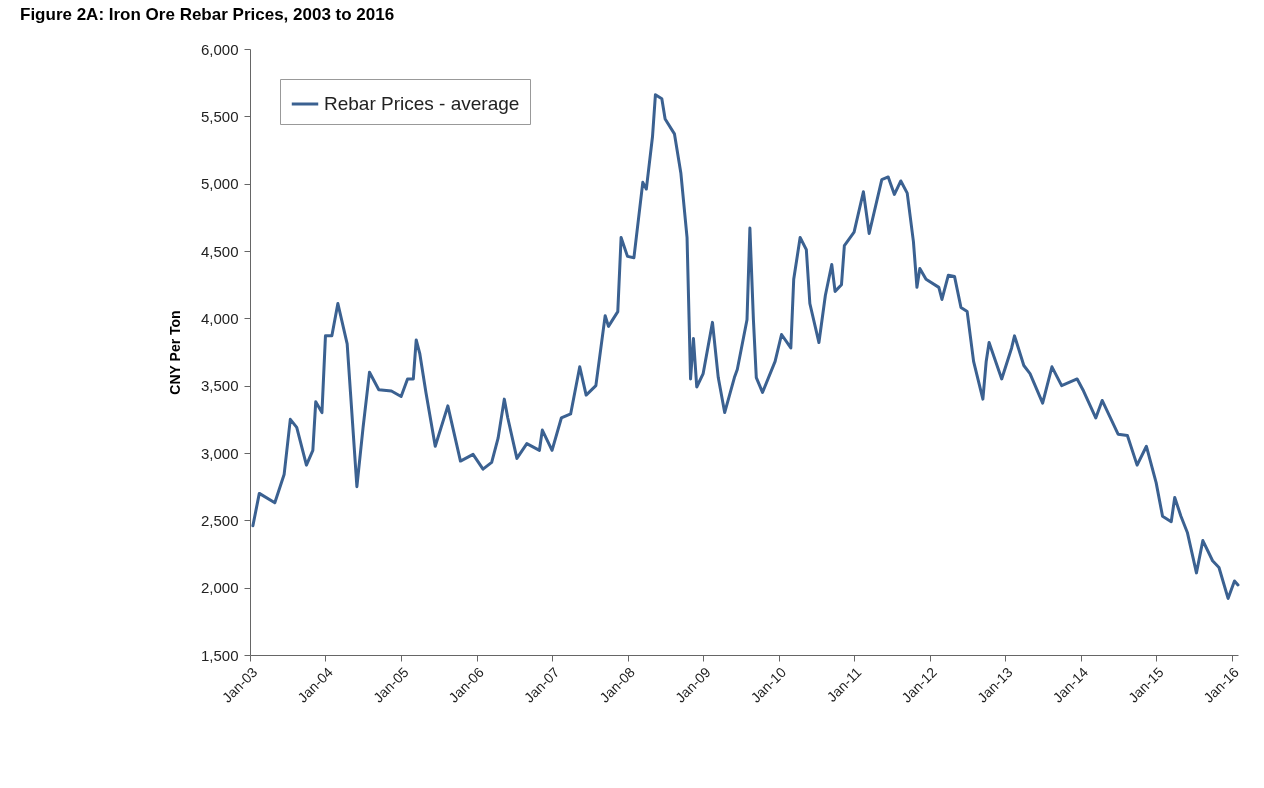  I want to click on y-tick-label: 1,500, so click(219, 655).